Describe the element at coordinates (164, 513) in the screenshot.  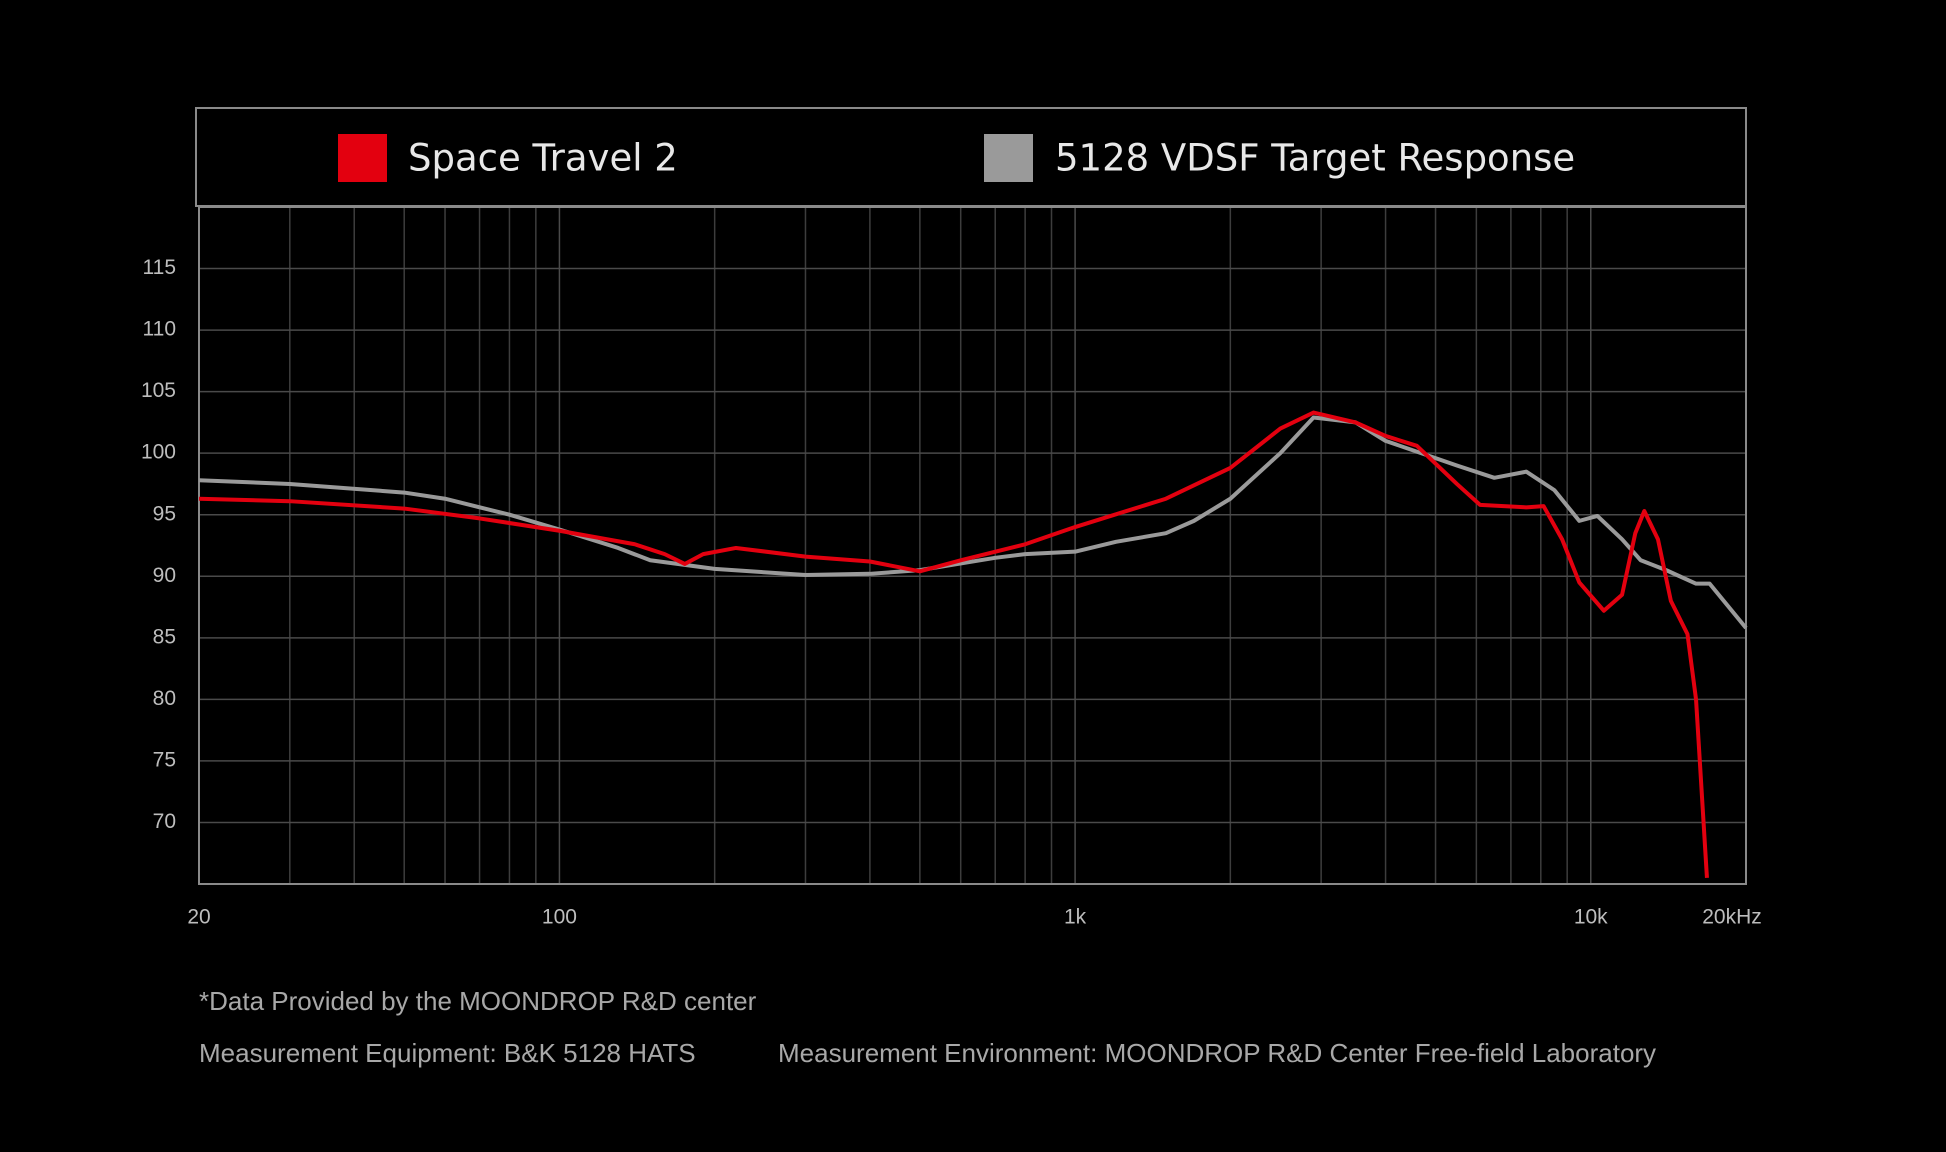
I see `y-tick-label: 95` at that location.